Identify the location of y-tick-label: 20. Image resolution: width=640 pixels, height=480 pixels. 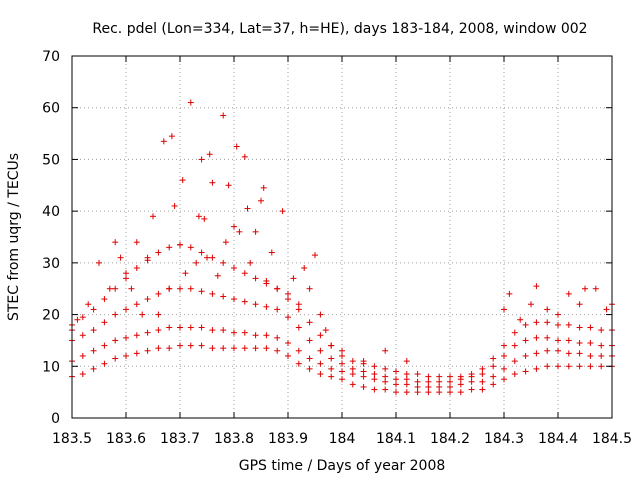
(51, 316).